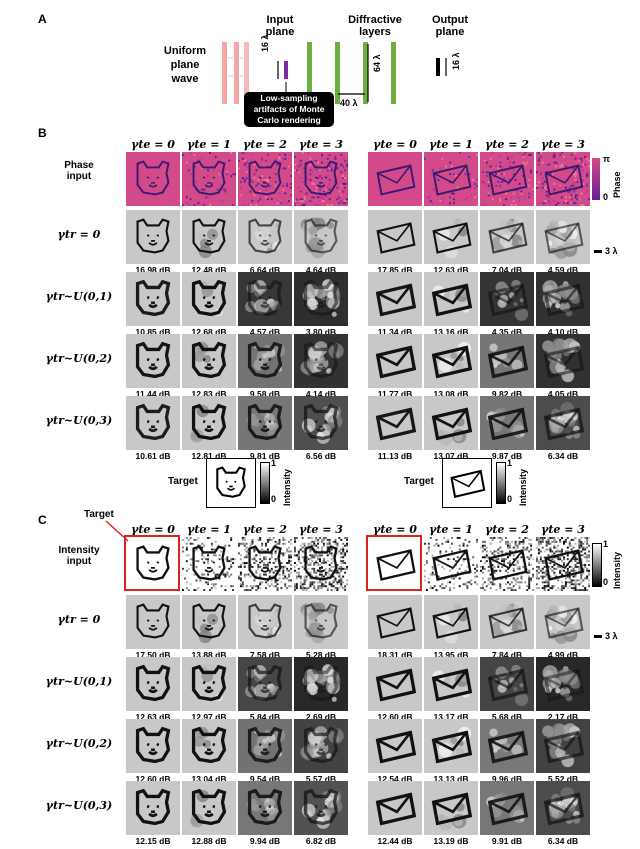 This screenshot has height=849, width=640. I want to click on psnr-bear-3-2: 9.81 dB, so click(265, 456).